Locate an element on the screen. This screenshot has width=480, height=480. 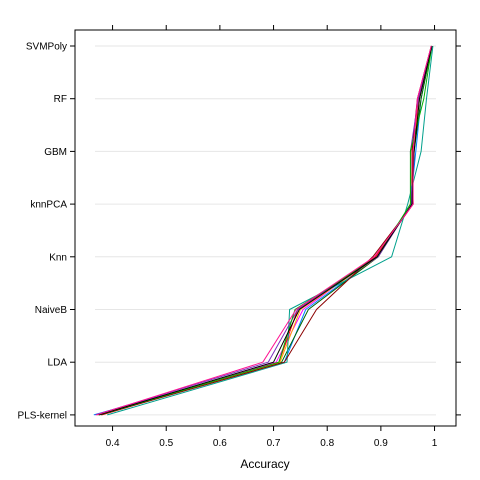
y-category-label: SVMPoly is located at coordinates (46, 47).